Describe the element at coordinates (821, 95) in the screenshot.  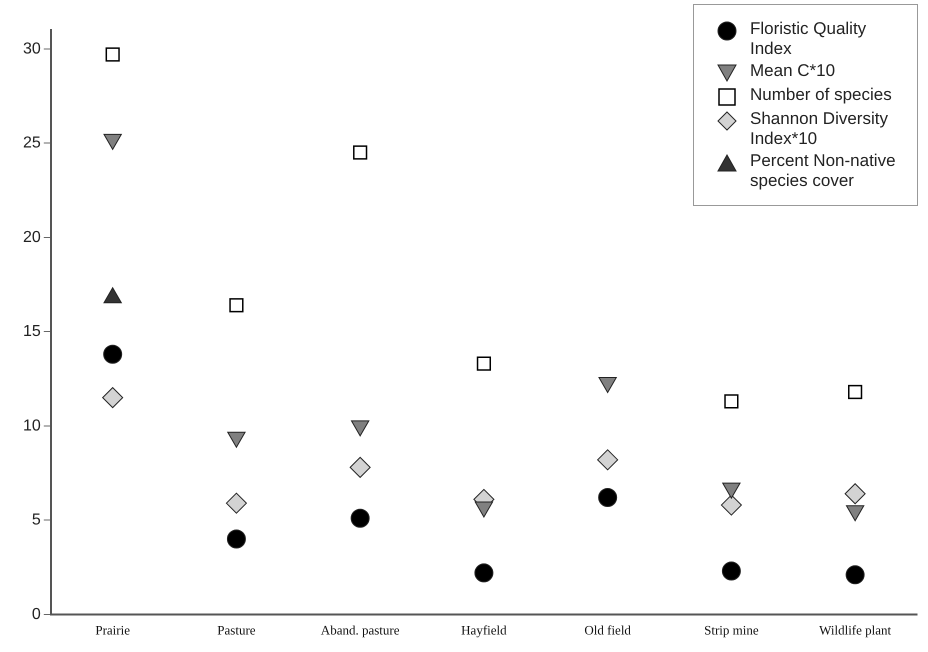
I see `legend-label: Number of species` at that location.